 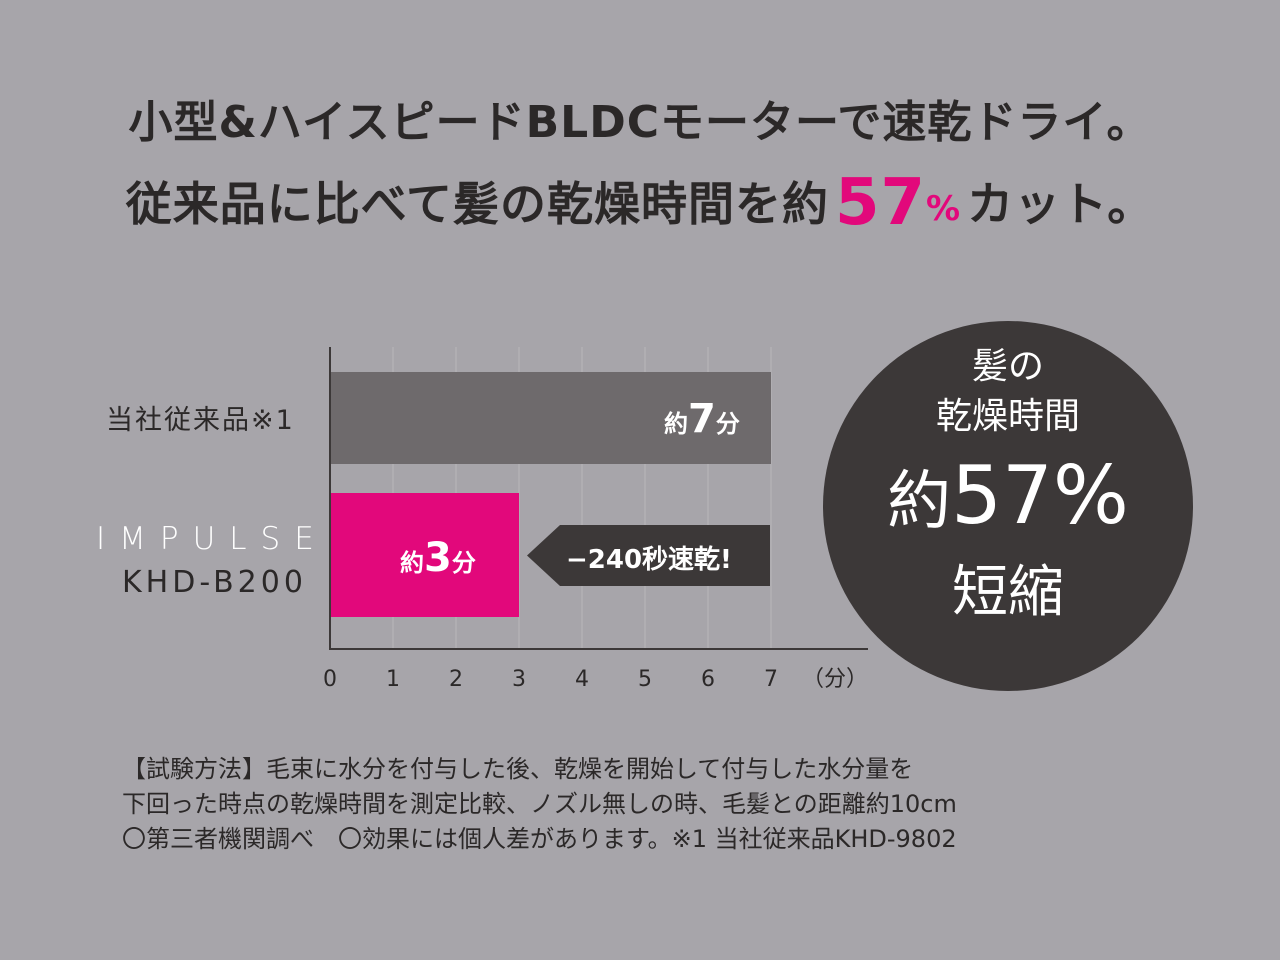 What do you see at coordinates (550, 679) in the screenshot?
I see `x-tick-labels: 0 1 2 3 4 5 6 7` at bounding box center [550, 679].